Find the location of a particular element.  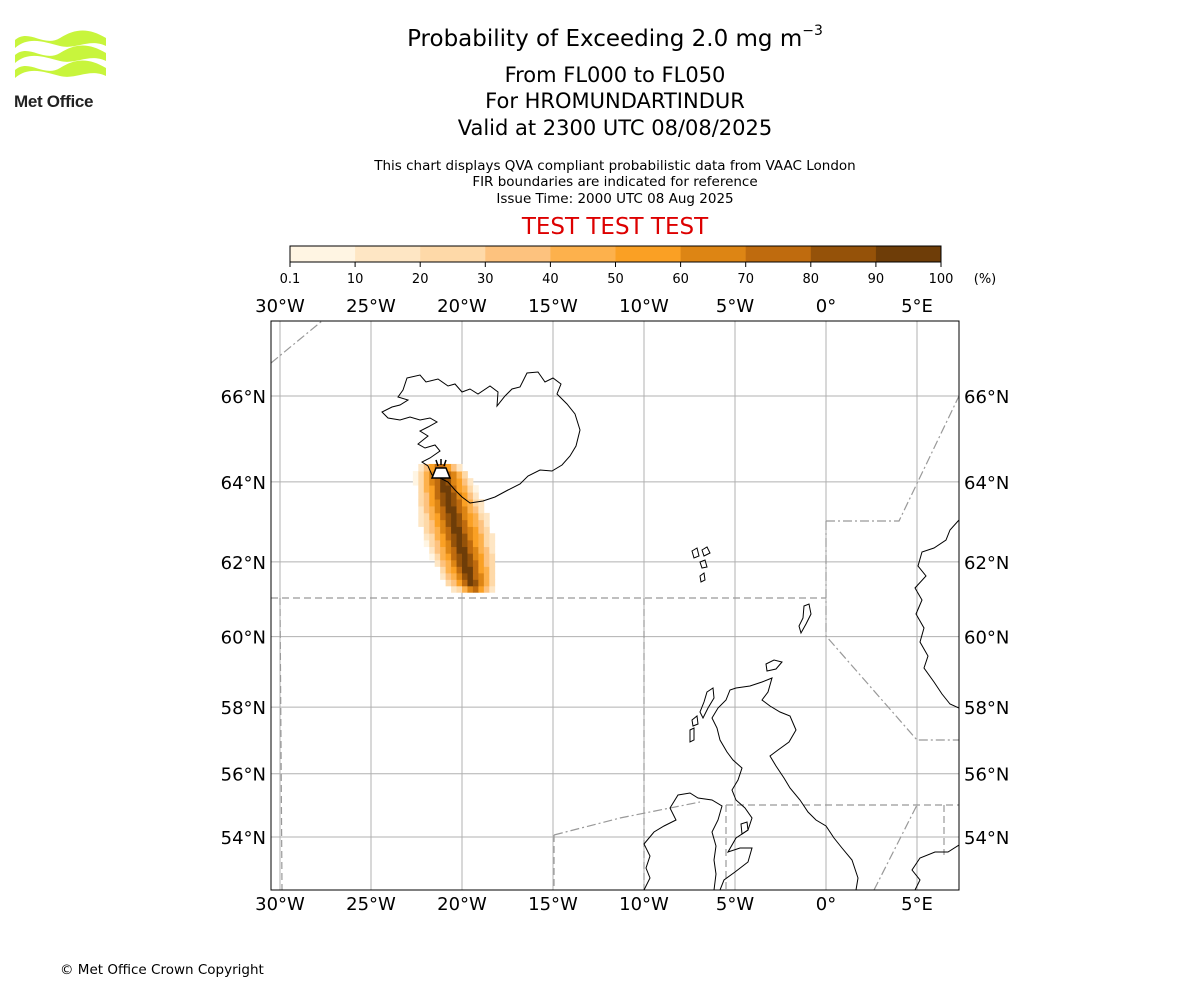

valid-time: Valid at 2300 UTC 08/08/2025 is located at coordinates (615, 128).